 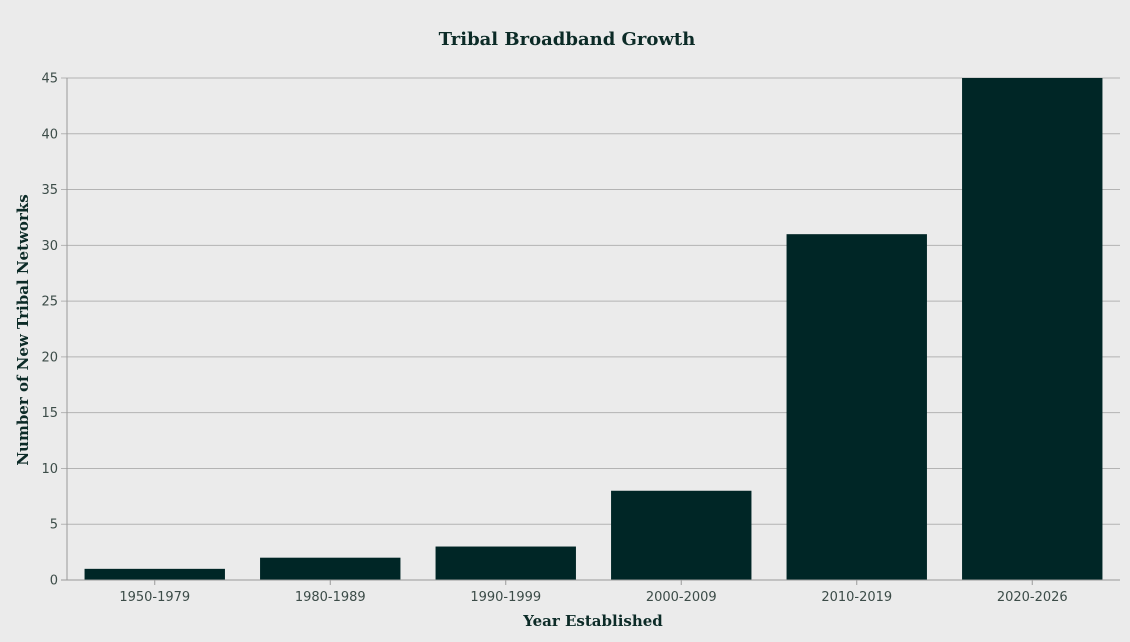 What do you see at coordinates (49, 330) in the screenshot?
I see `y-axis-ticks: 0 5 10 15 20 25 30 35 40 45` at bounding box center [49, 330].